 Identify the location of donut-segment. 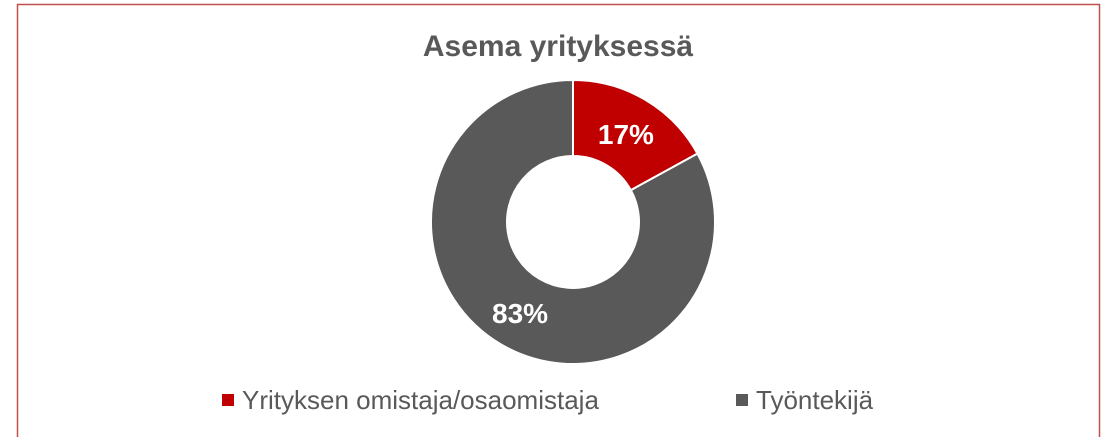
(635, 135).